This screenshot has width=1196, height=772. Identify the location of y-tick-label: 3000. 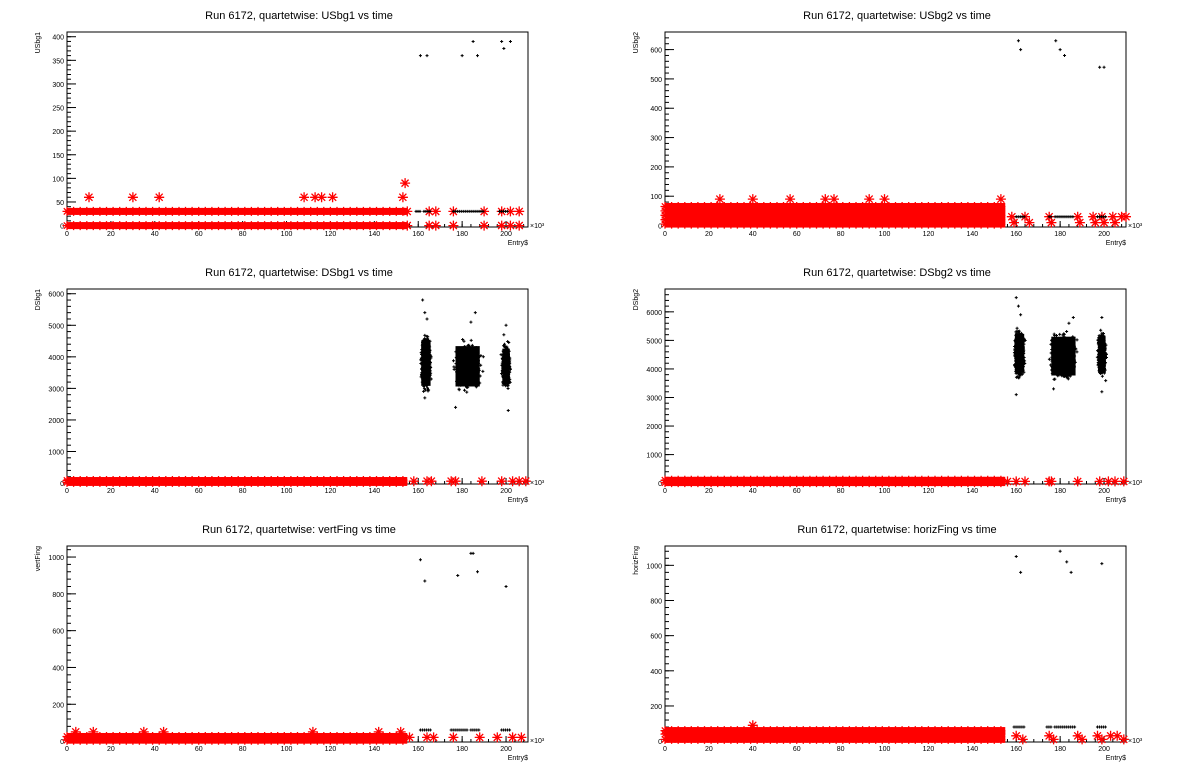
(56, 389).